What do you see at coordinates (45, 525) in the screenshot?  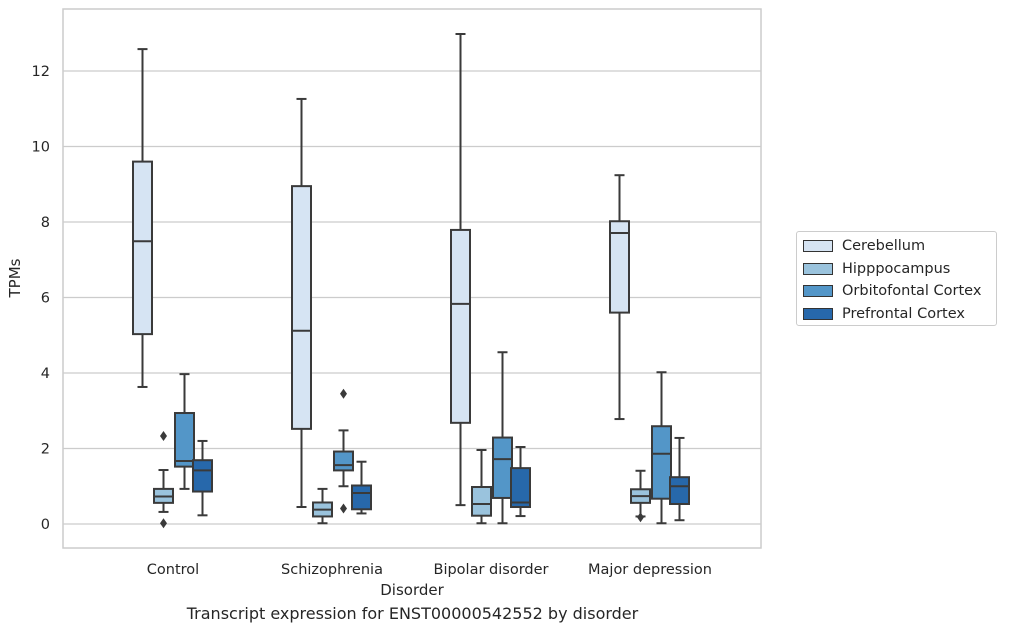 I see `y-tick-label: 0` at bounding box center [45, 525].